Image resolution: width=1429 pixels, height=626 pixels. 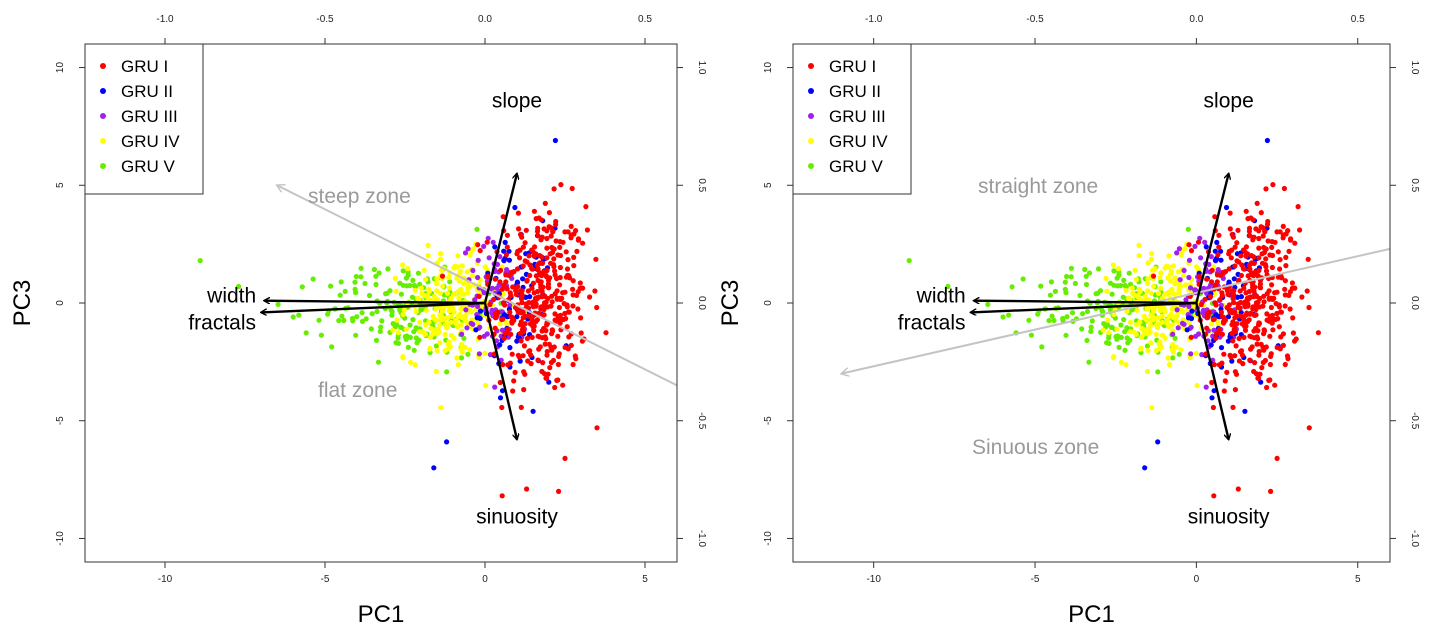 What do you see at coordinates (144, 119) in the screenshot?
I see `legend: GRU I GRU II GRU III GRU IV GRU V` at bounding box center [144, 119].